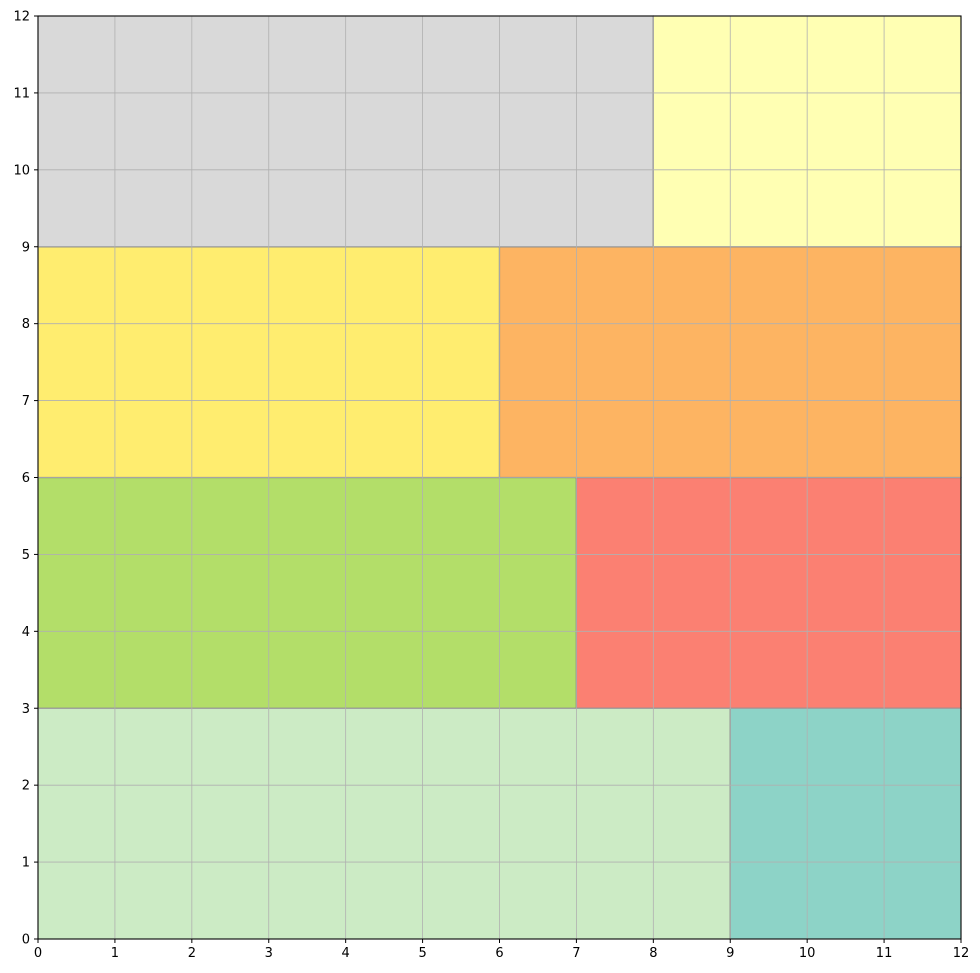  I want to click on y-tick-label-6: 6, so click(26, 478).